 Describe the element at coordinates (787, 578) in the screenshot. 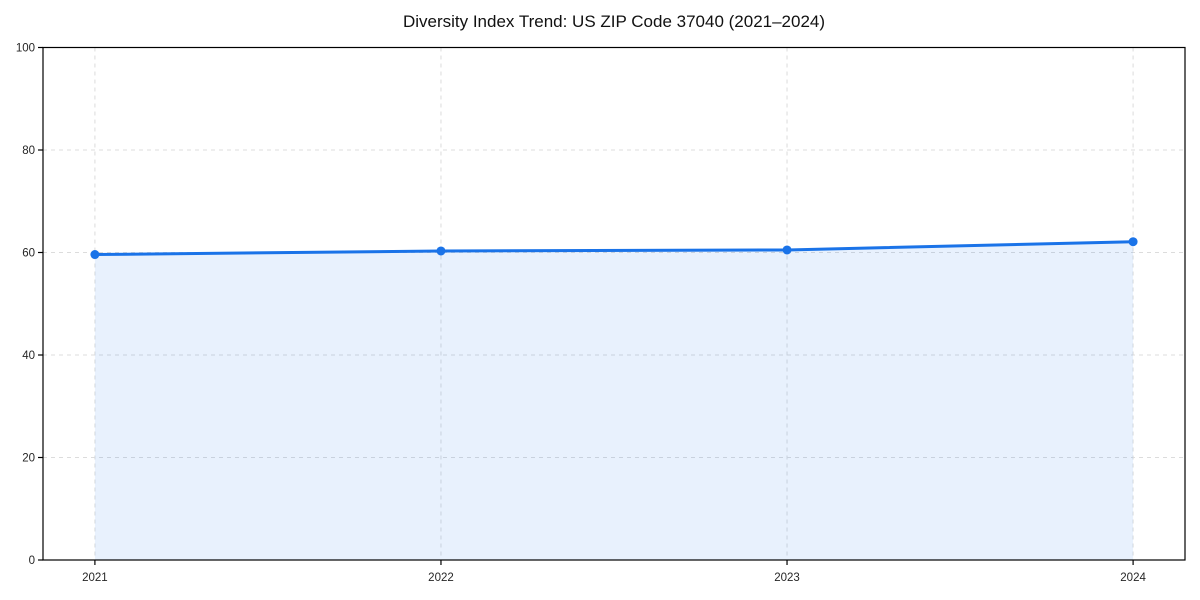

I see `x-tick-label: 2023` at that location.